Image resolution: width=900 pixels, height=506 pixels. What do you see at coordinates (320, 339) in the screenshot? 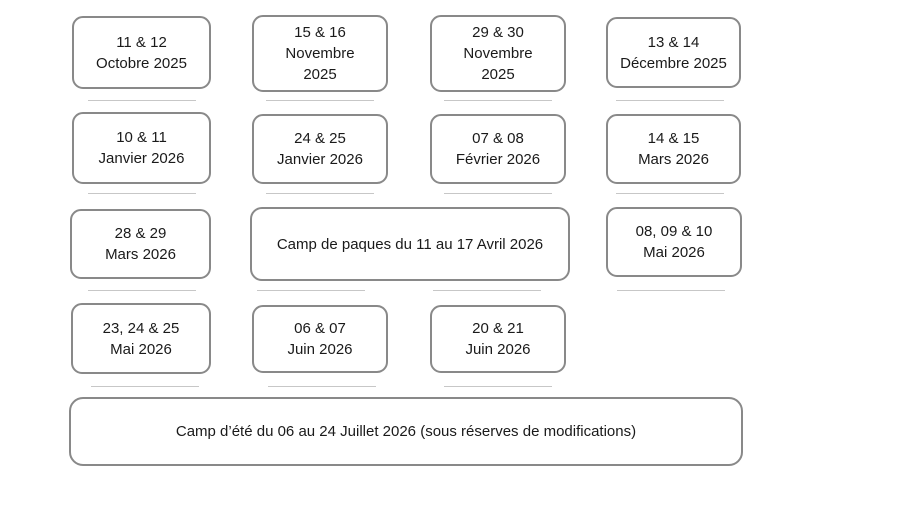
I see `date-box-juin-06-07: 06 & 07 Juin 2026` at bounding box center [320, 339].